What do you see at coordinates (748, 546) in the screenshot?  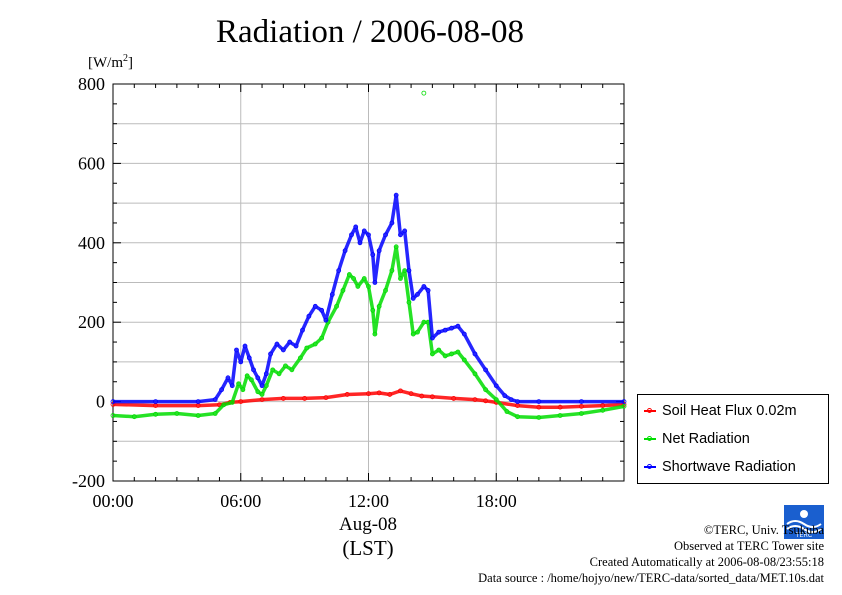 I see `credit-site: Observed at TERC Tower site` at bounding box center [748, 546].